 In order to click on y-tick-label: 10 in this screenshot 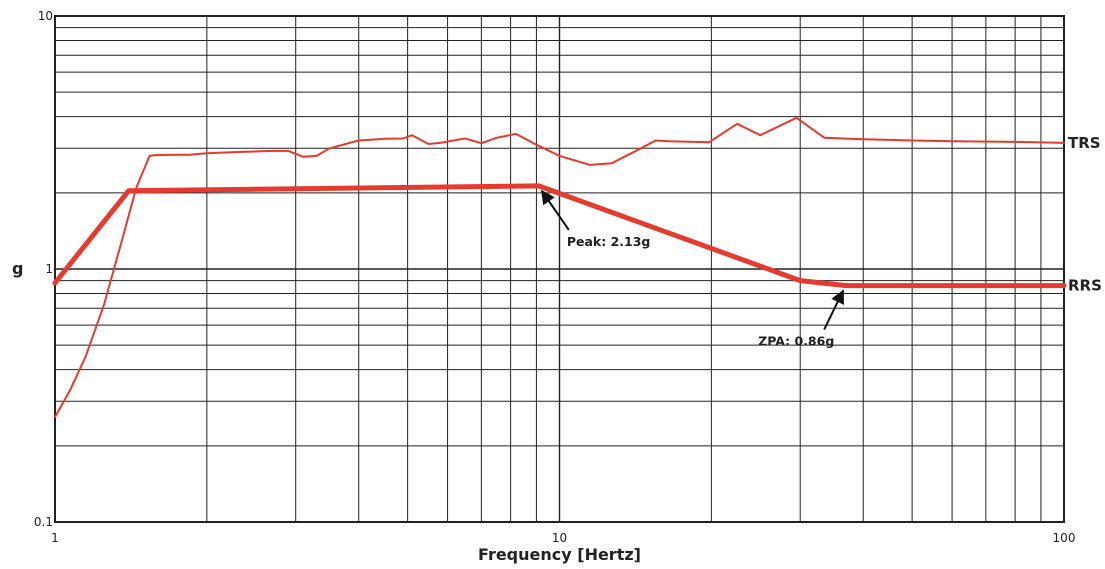, I will do `click(45, 16)`.